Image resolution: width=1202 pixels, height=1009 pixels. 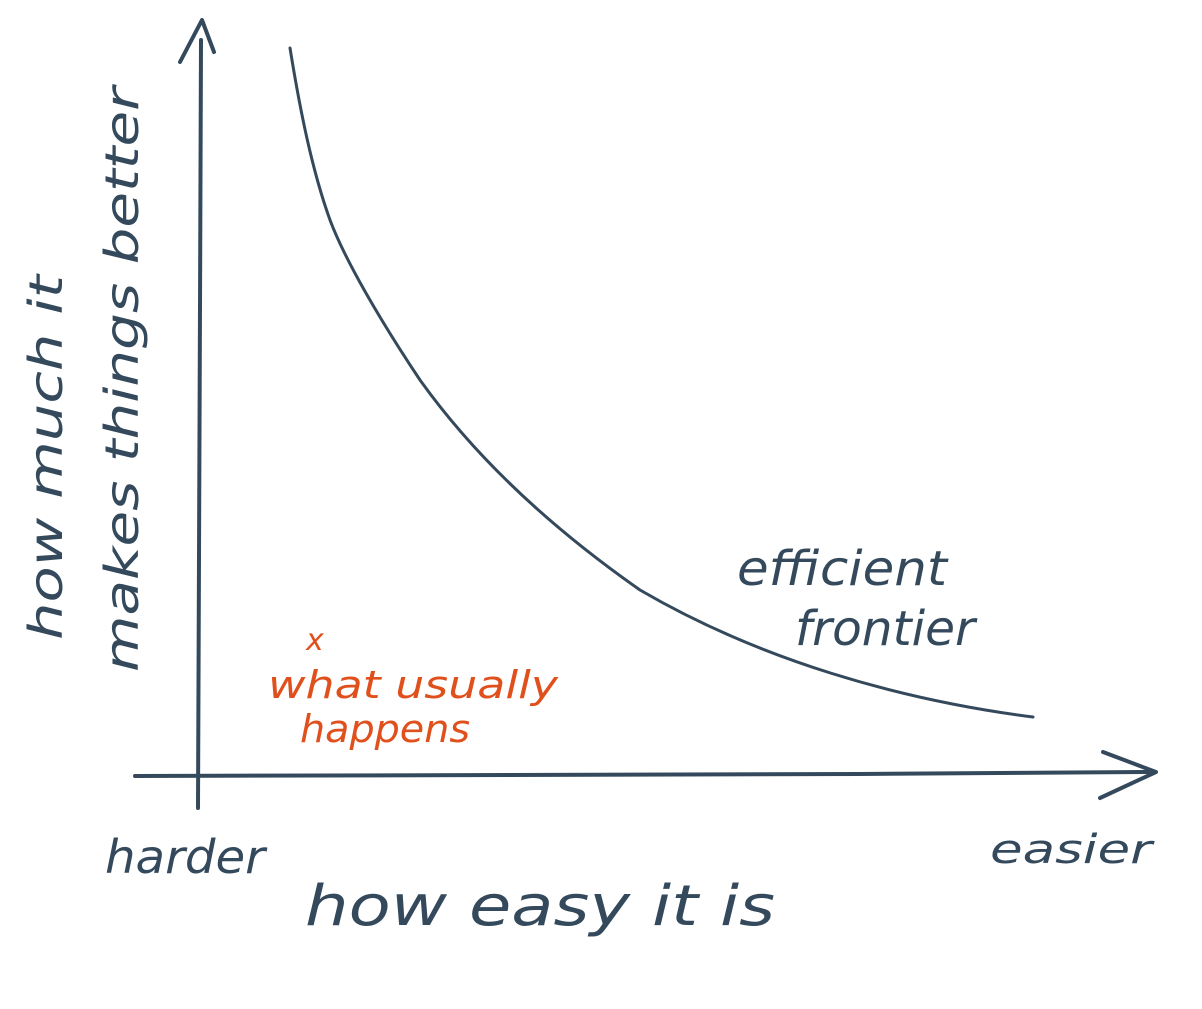 I want to click on usual-outcome-marker: x, so click(x=314, y=640).